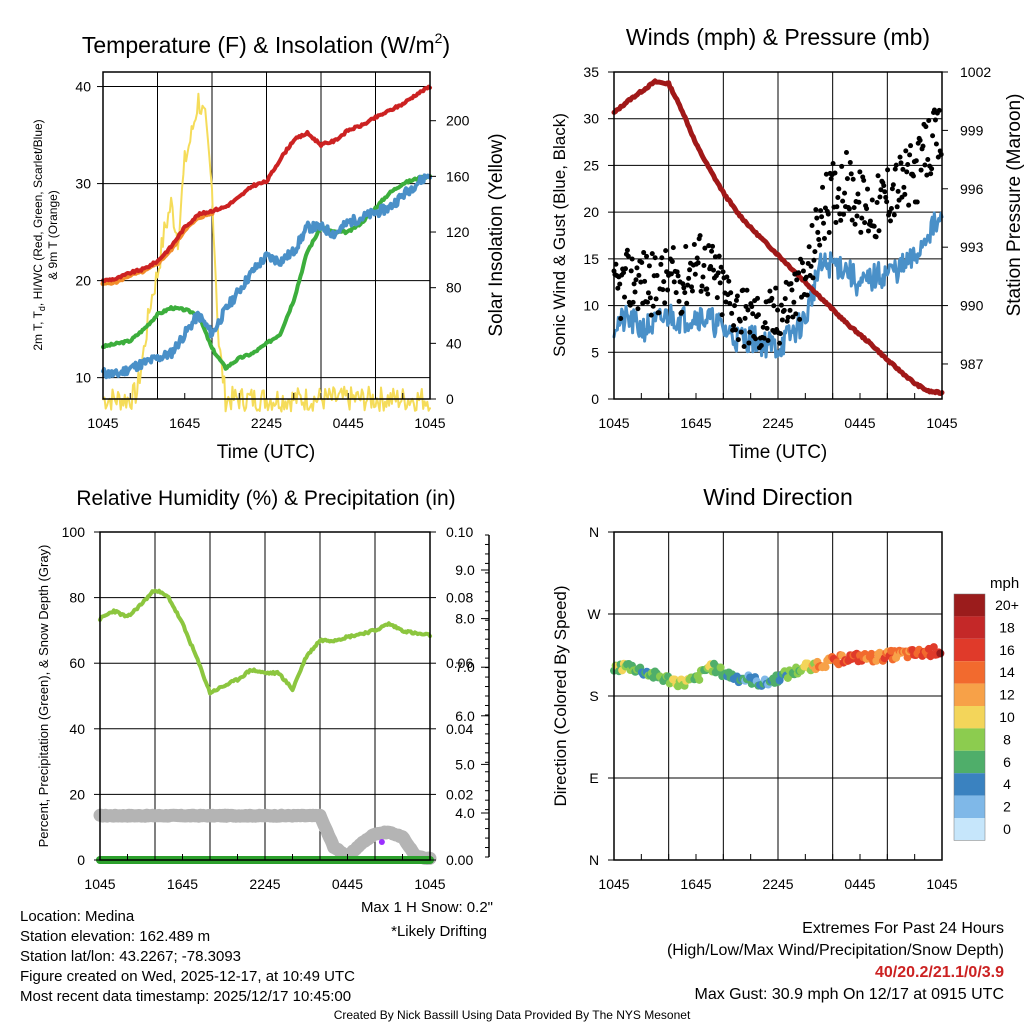 Image resolution: width=1024 pixels, height=1024 pixels. I want to click on extremes-title: Extremes For Past 24 Hours, so click(903, 928).